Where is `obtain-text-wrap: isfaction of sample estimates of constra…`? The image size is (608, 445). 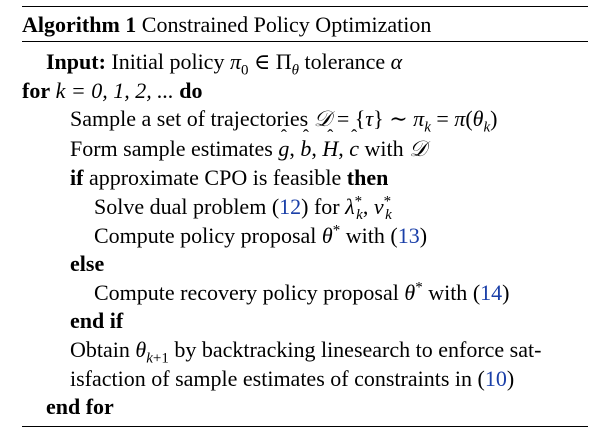
obtain-text-wrap: isfaction of sample estimates of constra… is located at coordinates (271, 378).